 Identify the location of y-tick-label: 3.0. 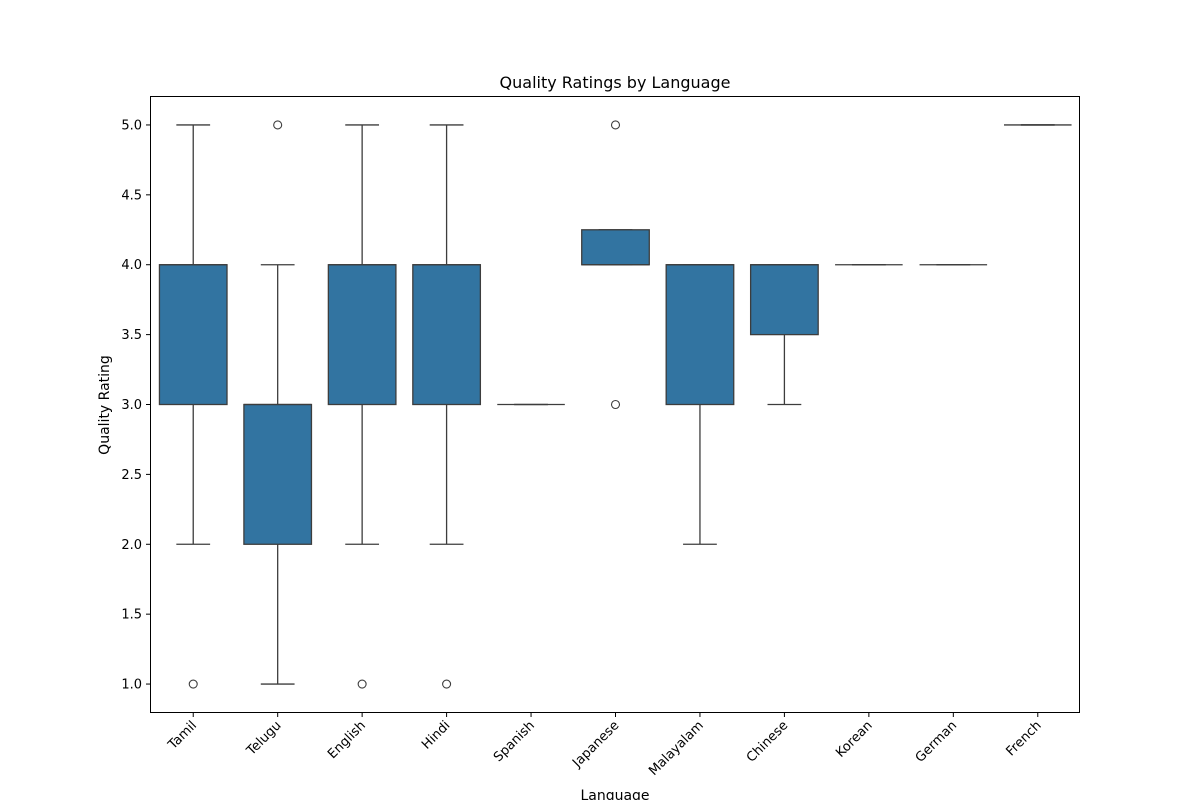
(131, 405).